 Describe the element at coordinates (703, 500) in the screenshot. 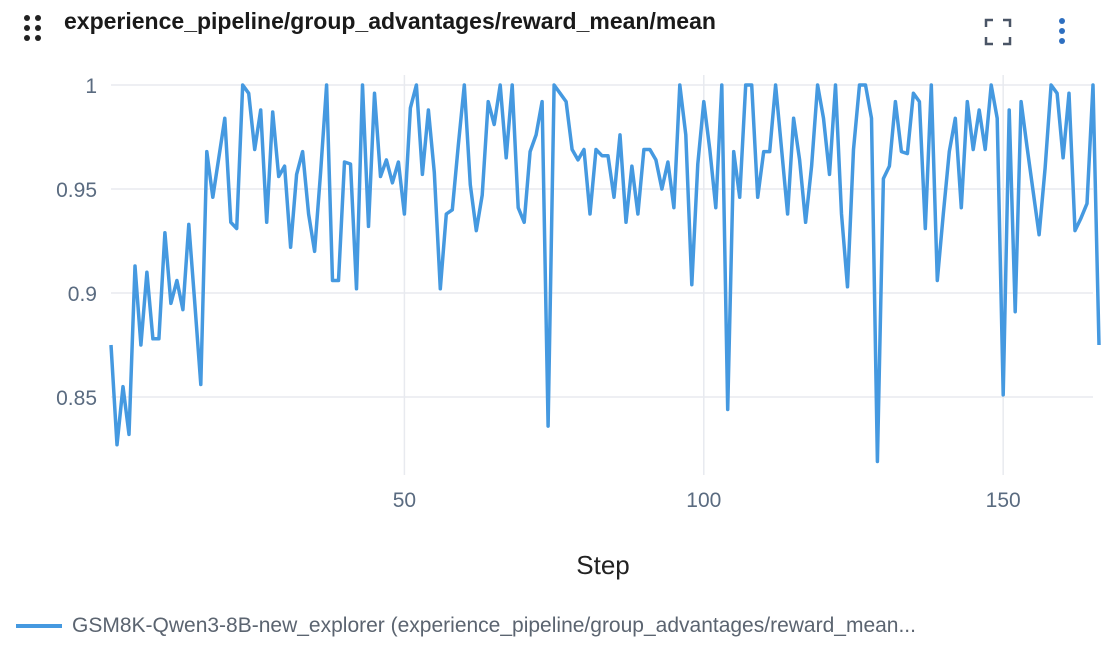

I see `x-tick-label: 100` at that location.